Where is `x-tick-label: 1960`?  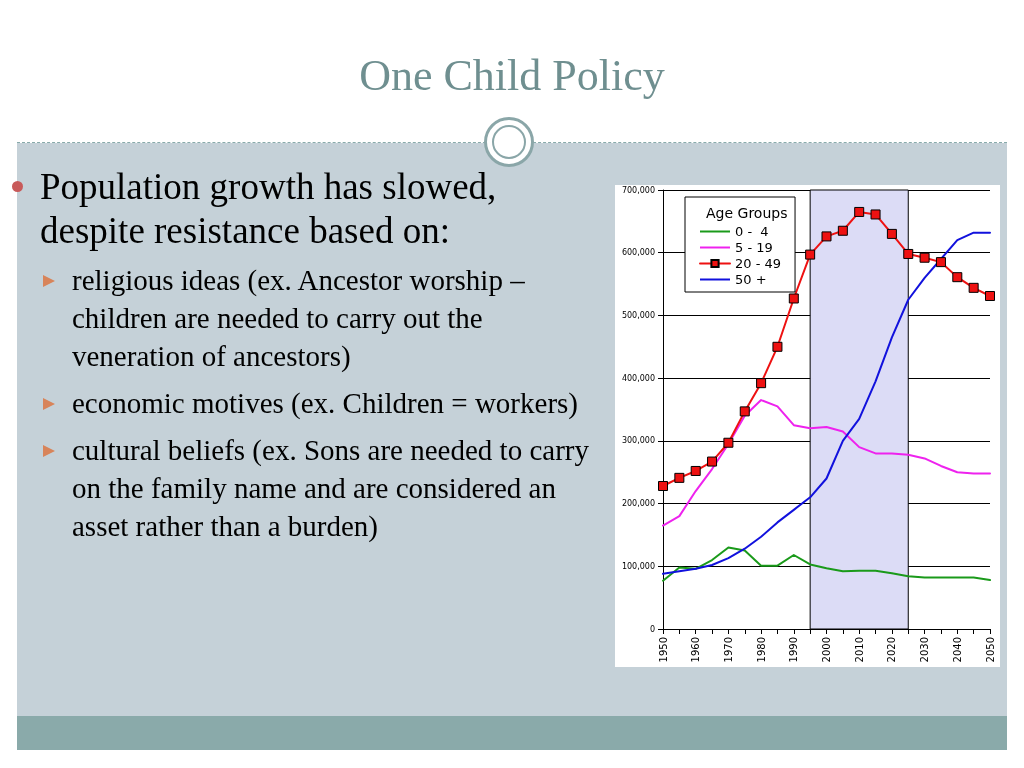 x-tick-label: 1960 is located at coordinates (696, 650).